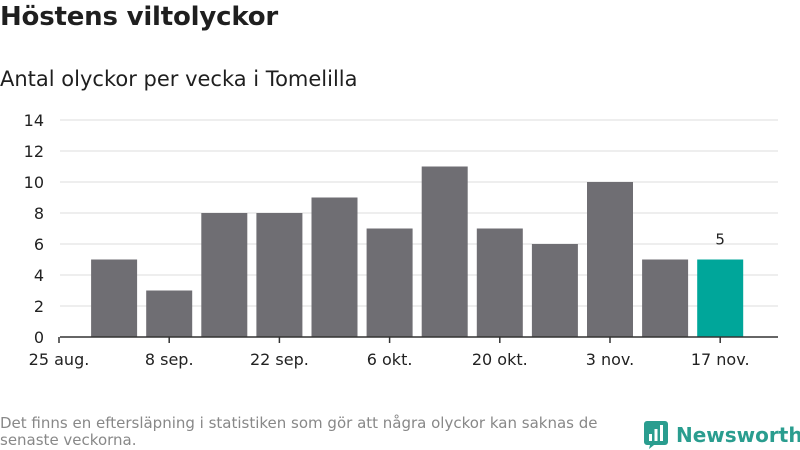  Describe the element at coordinates (39, 244) in the screenshot. I see `y-tick-label: 6` at that location.